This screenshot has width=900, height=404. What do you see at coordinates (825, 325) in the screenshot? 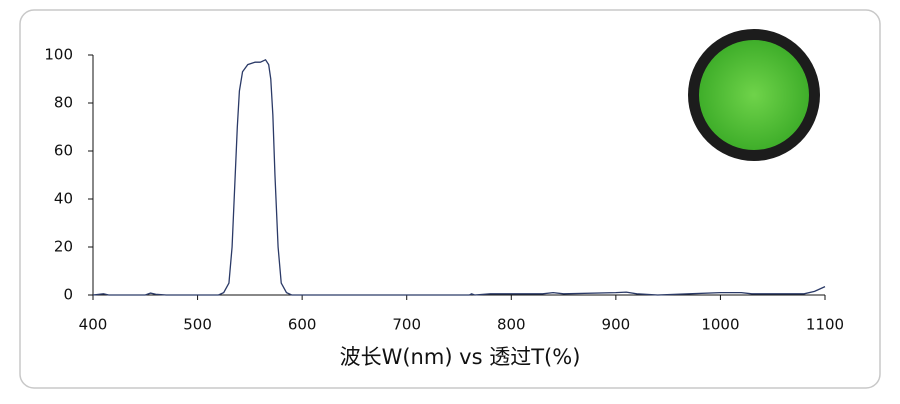
I see `x-tick-label: 1100` at bounding box center [825, 325].